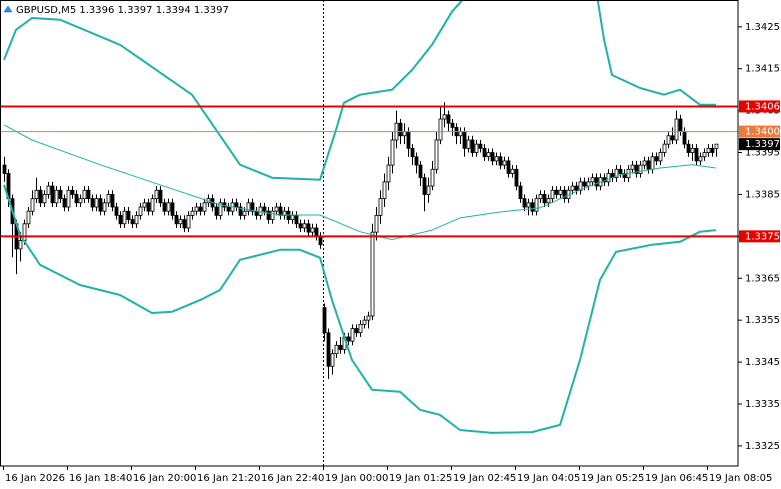  What do you see at coordinates (612, 478) in the screenshot?
I see `x-tick-label: 19 Jan 05:25` at bounding box center [612, 478].